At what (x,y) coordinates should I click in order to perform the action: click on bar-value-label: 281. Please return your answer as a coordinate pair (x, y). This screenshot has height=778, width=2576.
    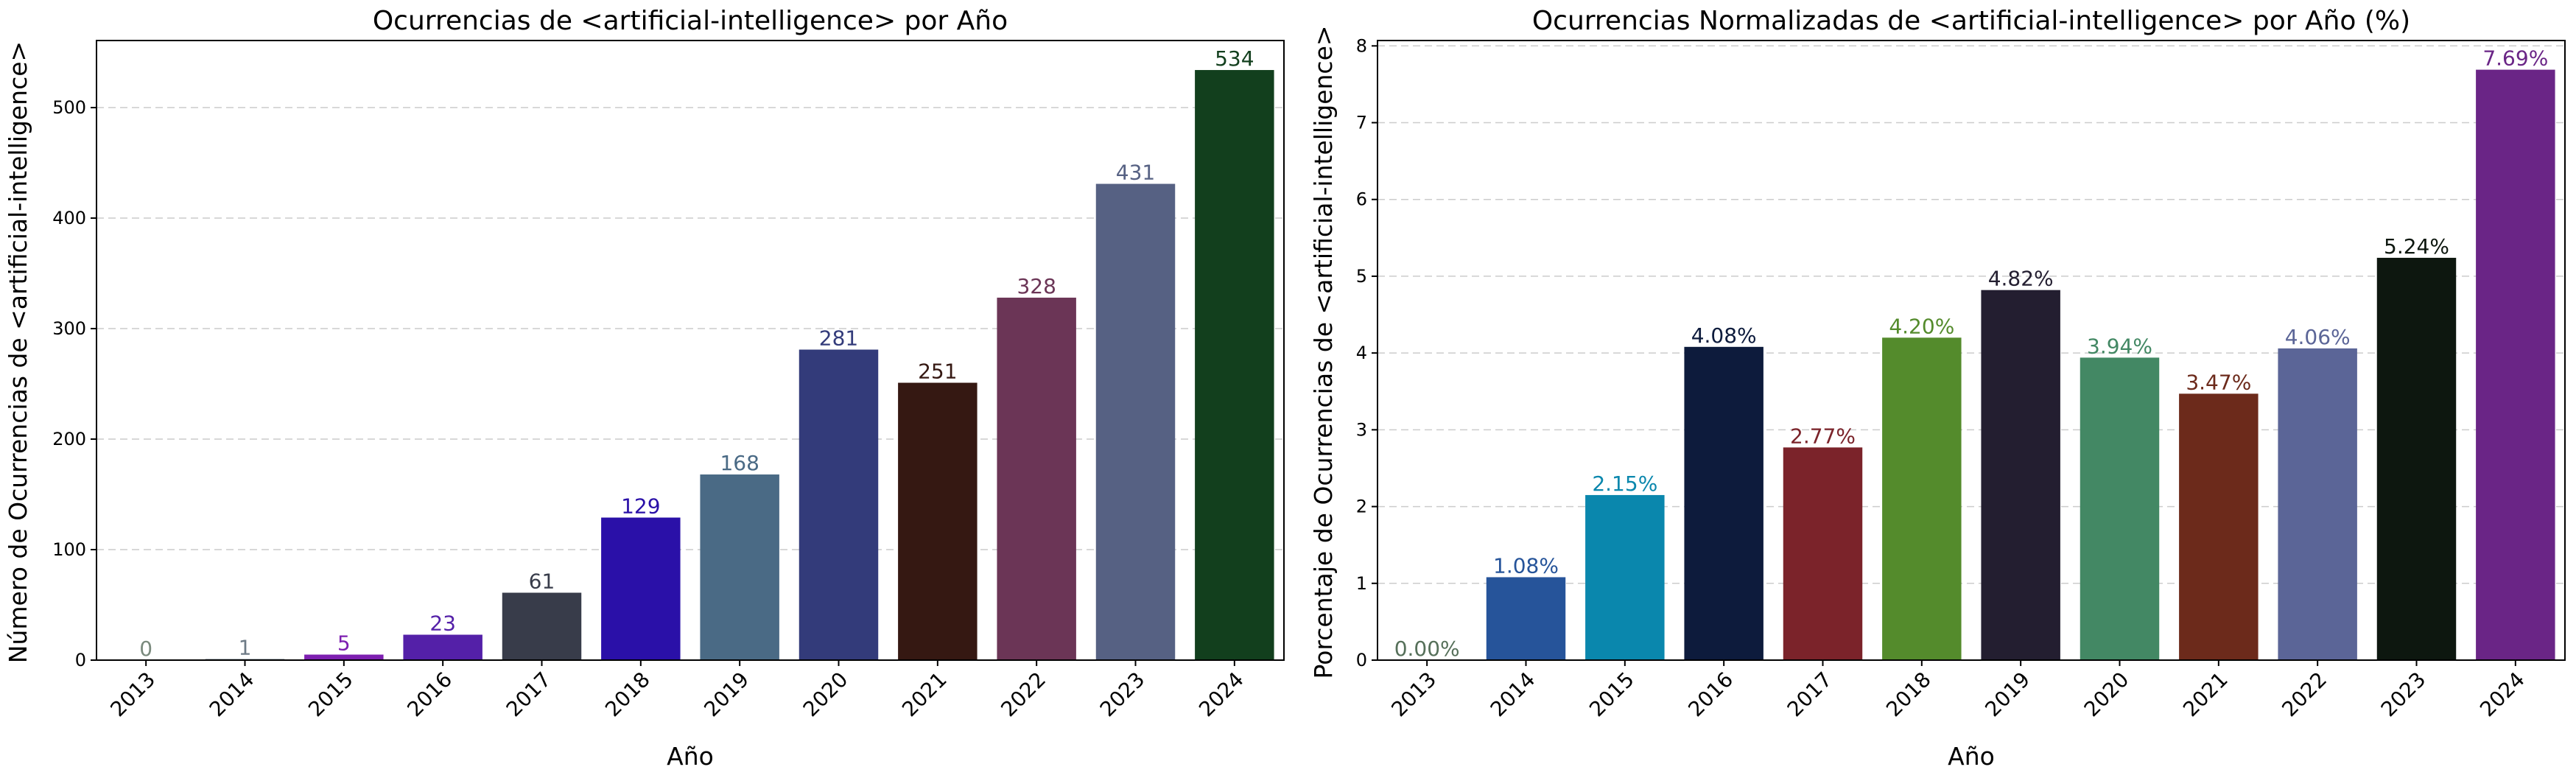
    Looking at the image, I should click on (838, 338).